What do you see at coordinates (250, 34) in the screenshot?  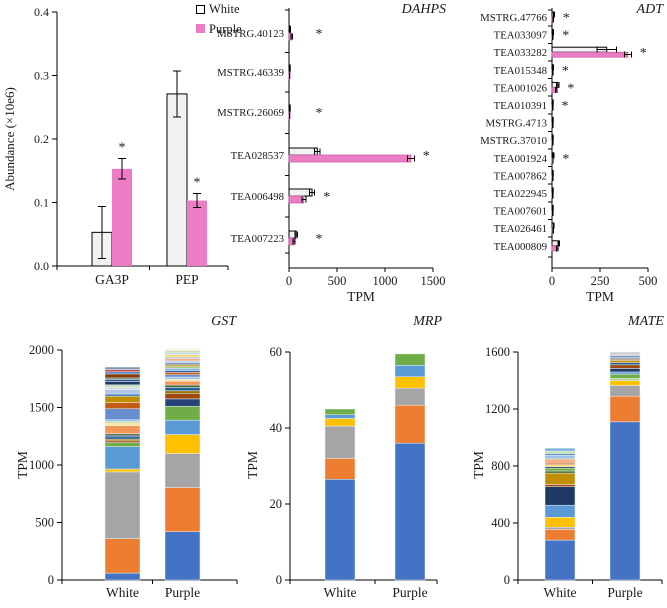 I see `gene-label: MSTRG.40123` at bounding box center [250, 34].